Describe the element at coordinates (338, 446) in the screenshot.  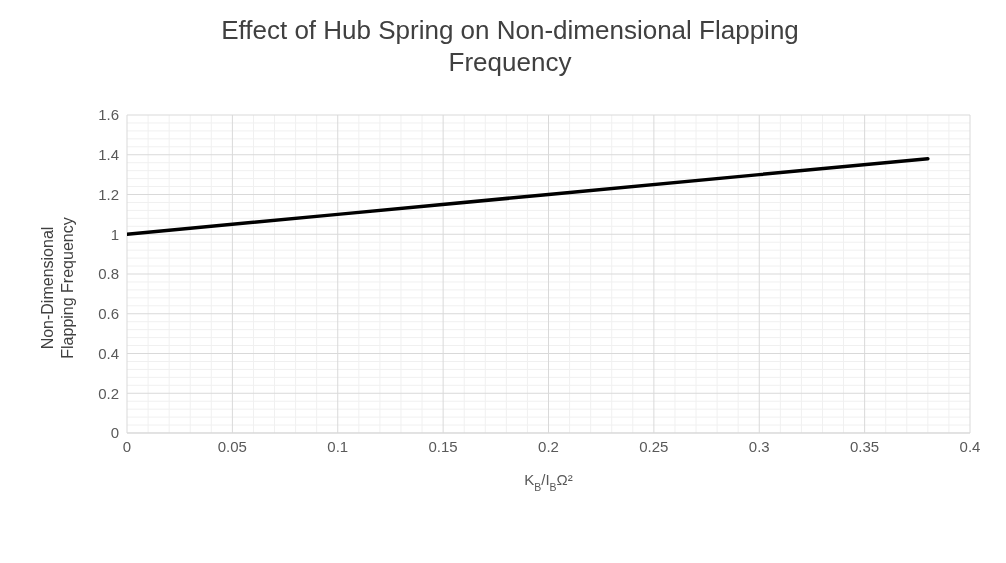
I see `x-tick-label: 0.1` at that location.